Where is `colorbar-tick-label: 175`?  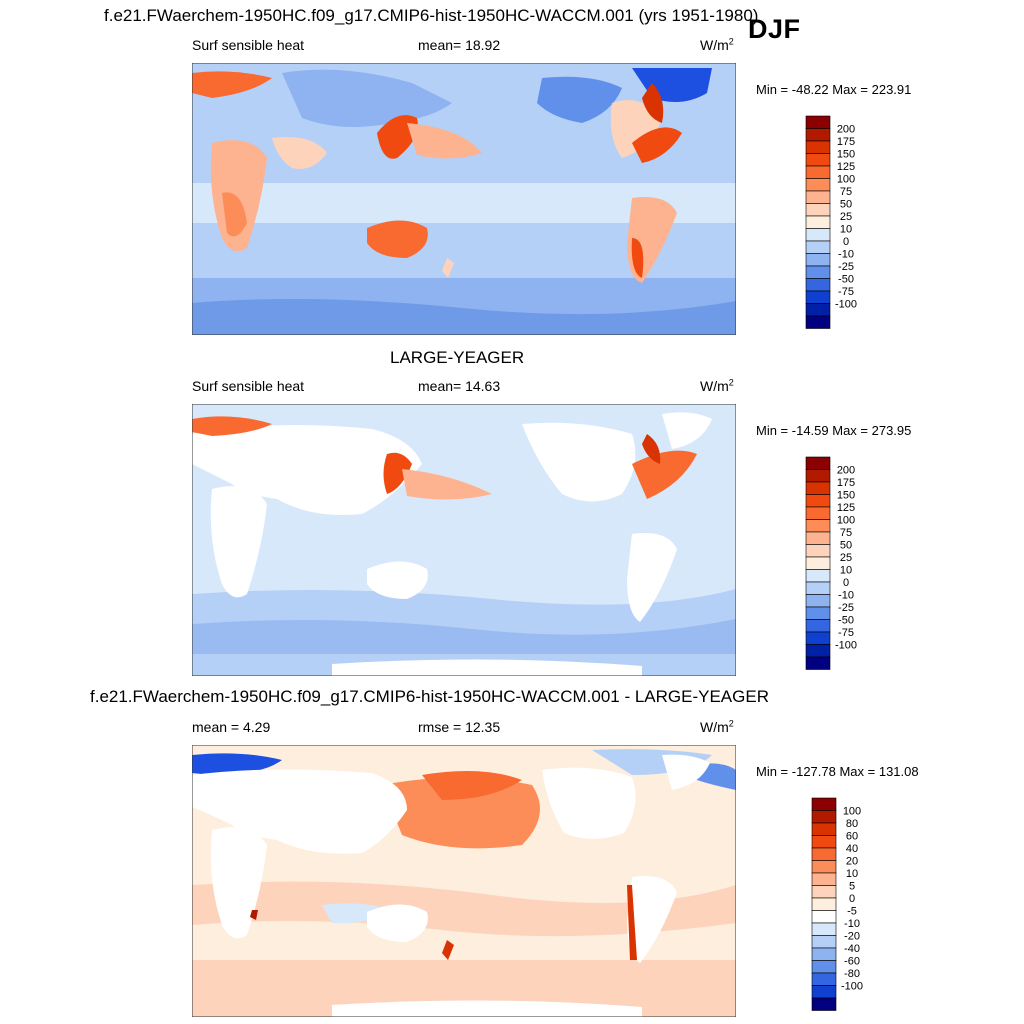 colorbar-tick-label: 175 is located at coordinates (846, 483).